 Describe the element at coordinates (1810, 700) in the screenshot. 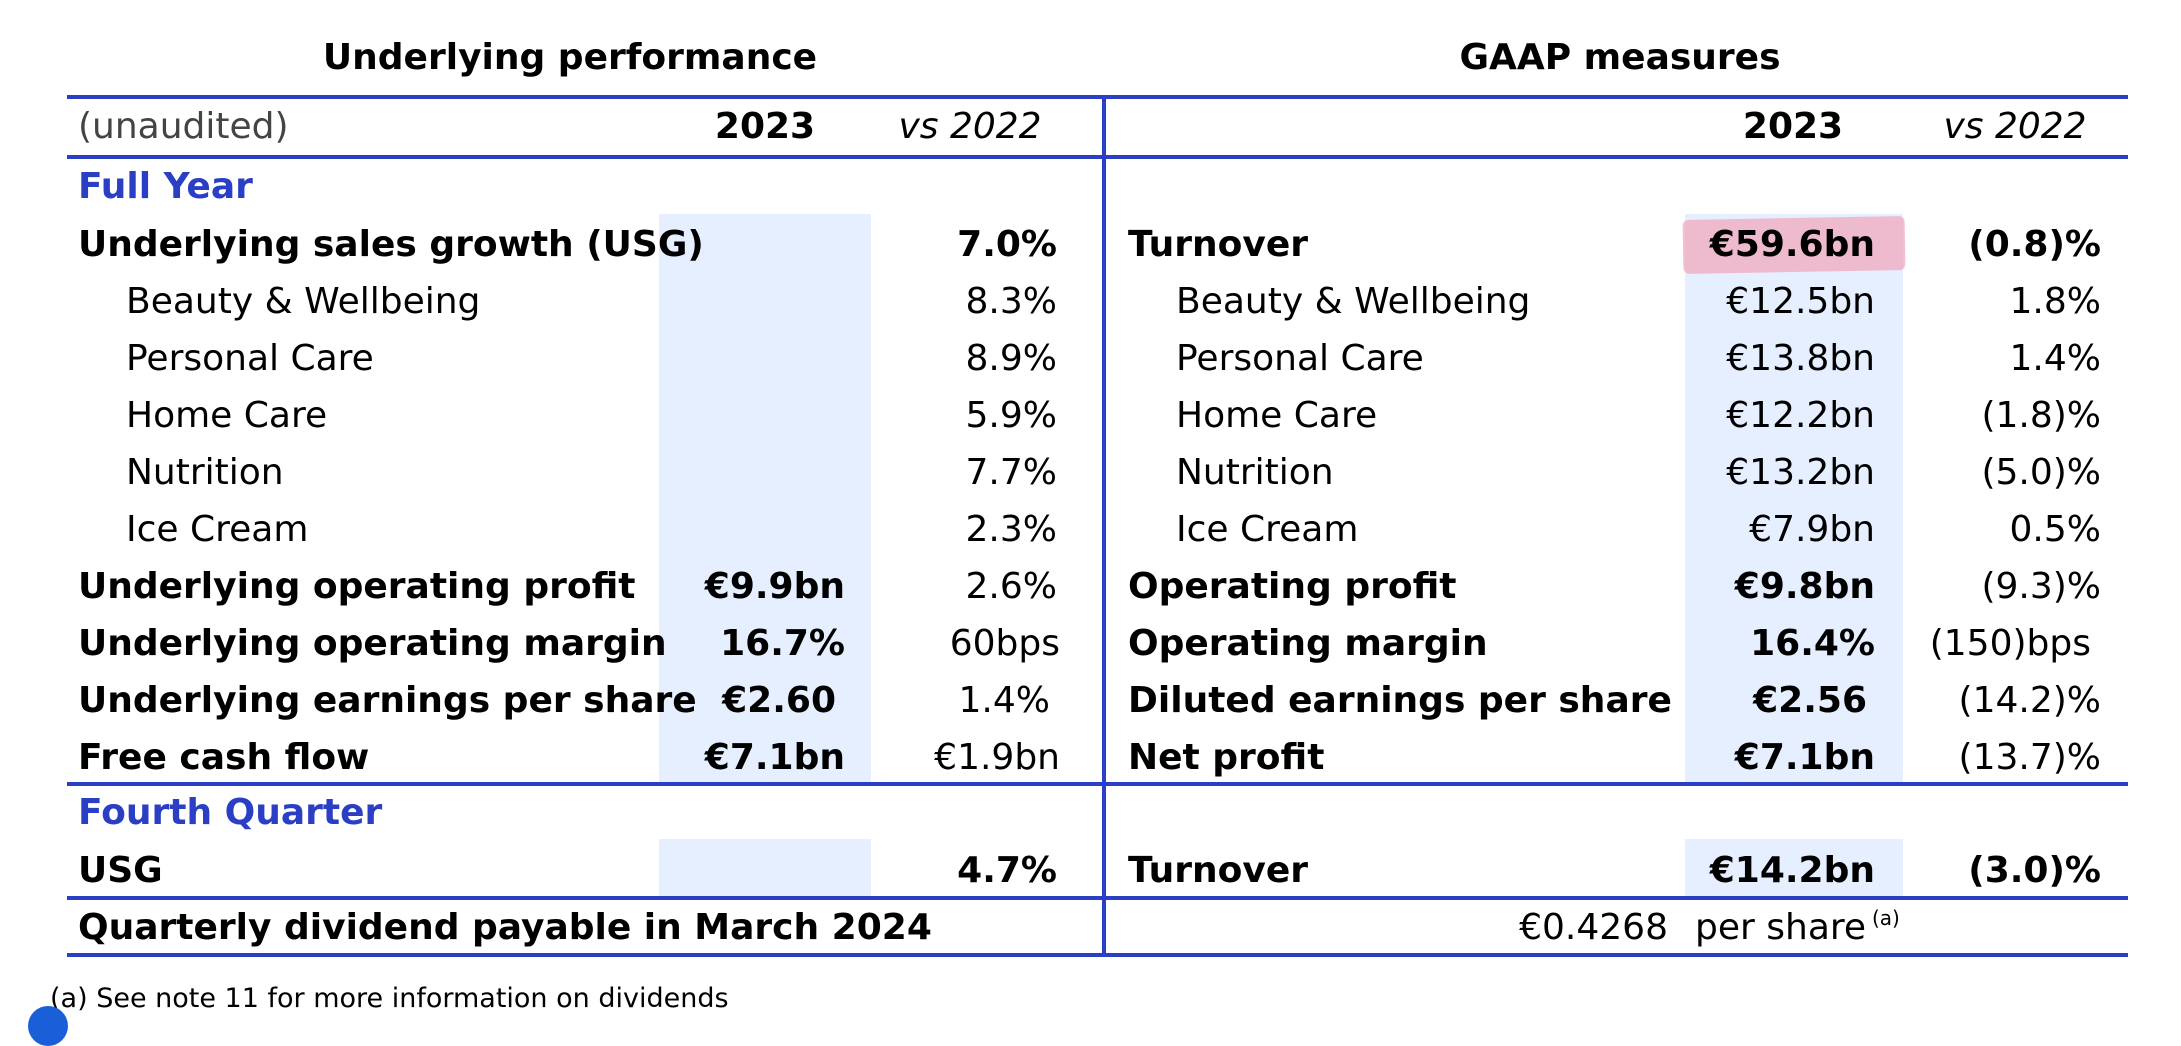

I see `row-value: €2.56` at that location.